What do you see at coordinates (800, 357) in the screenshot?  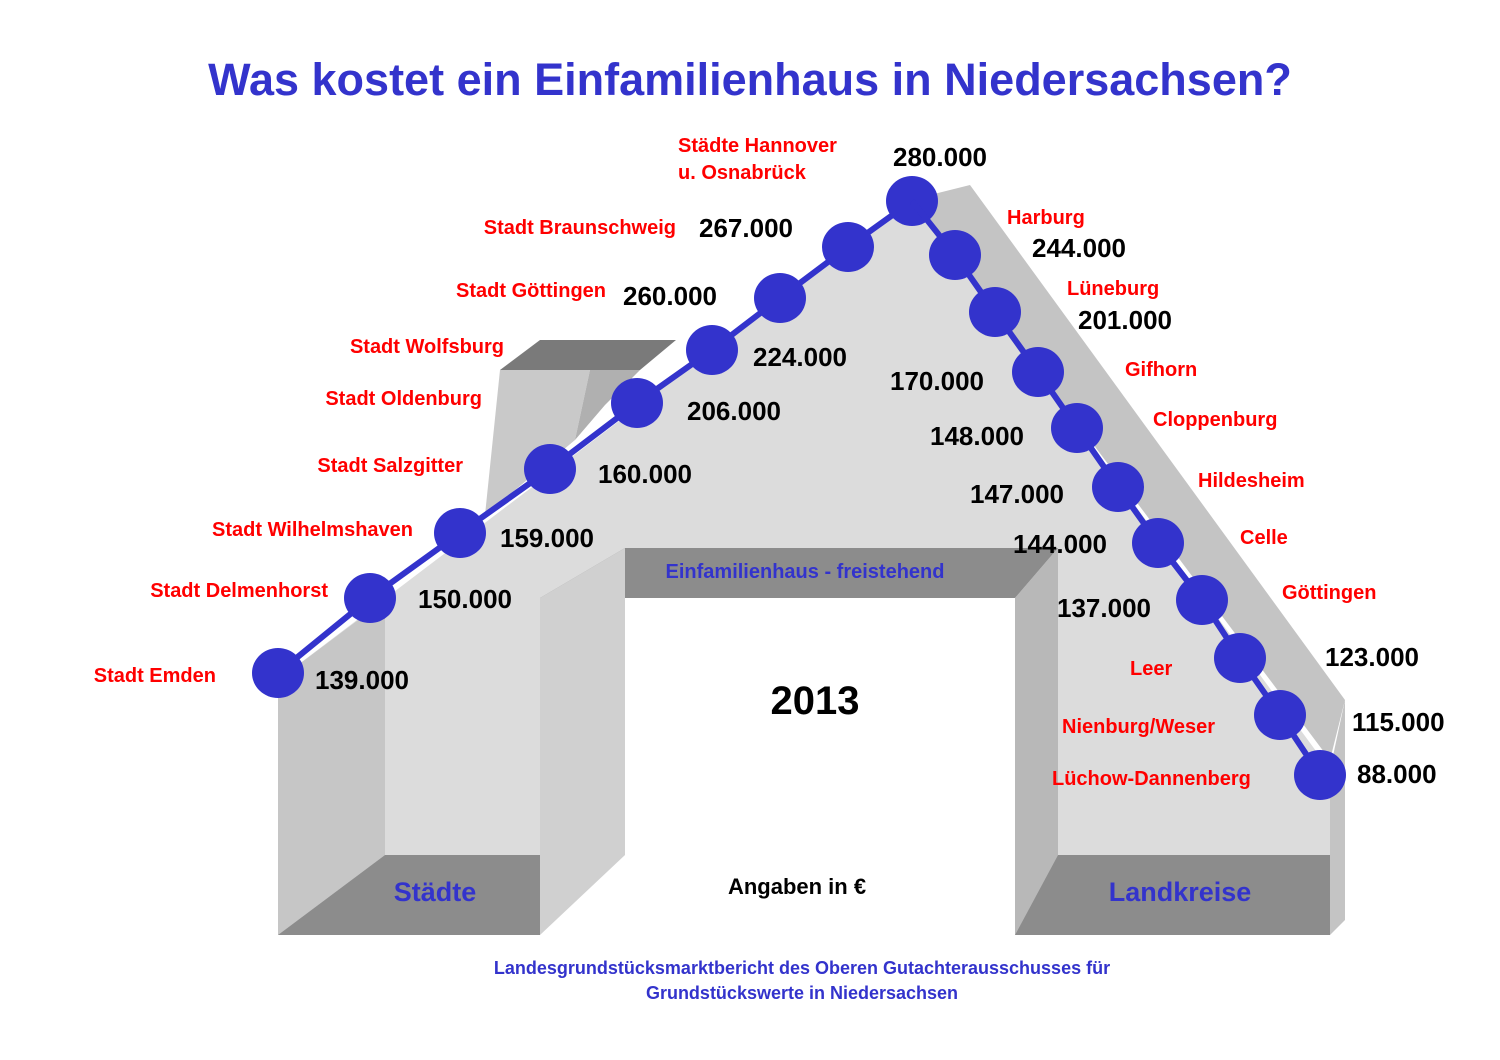 I see `data-label: 224.000` at bounding box center [800, 357].